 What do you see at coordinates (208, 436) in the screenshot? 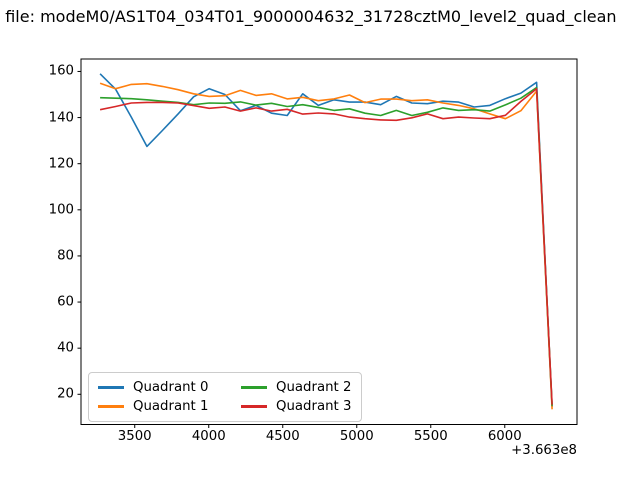
I see `x-tick-label: 4000` at bounding box center [208, 436].